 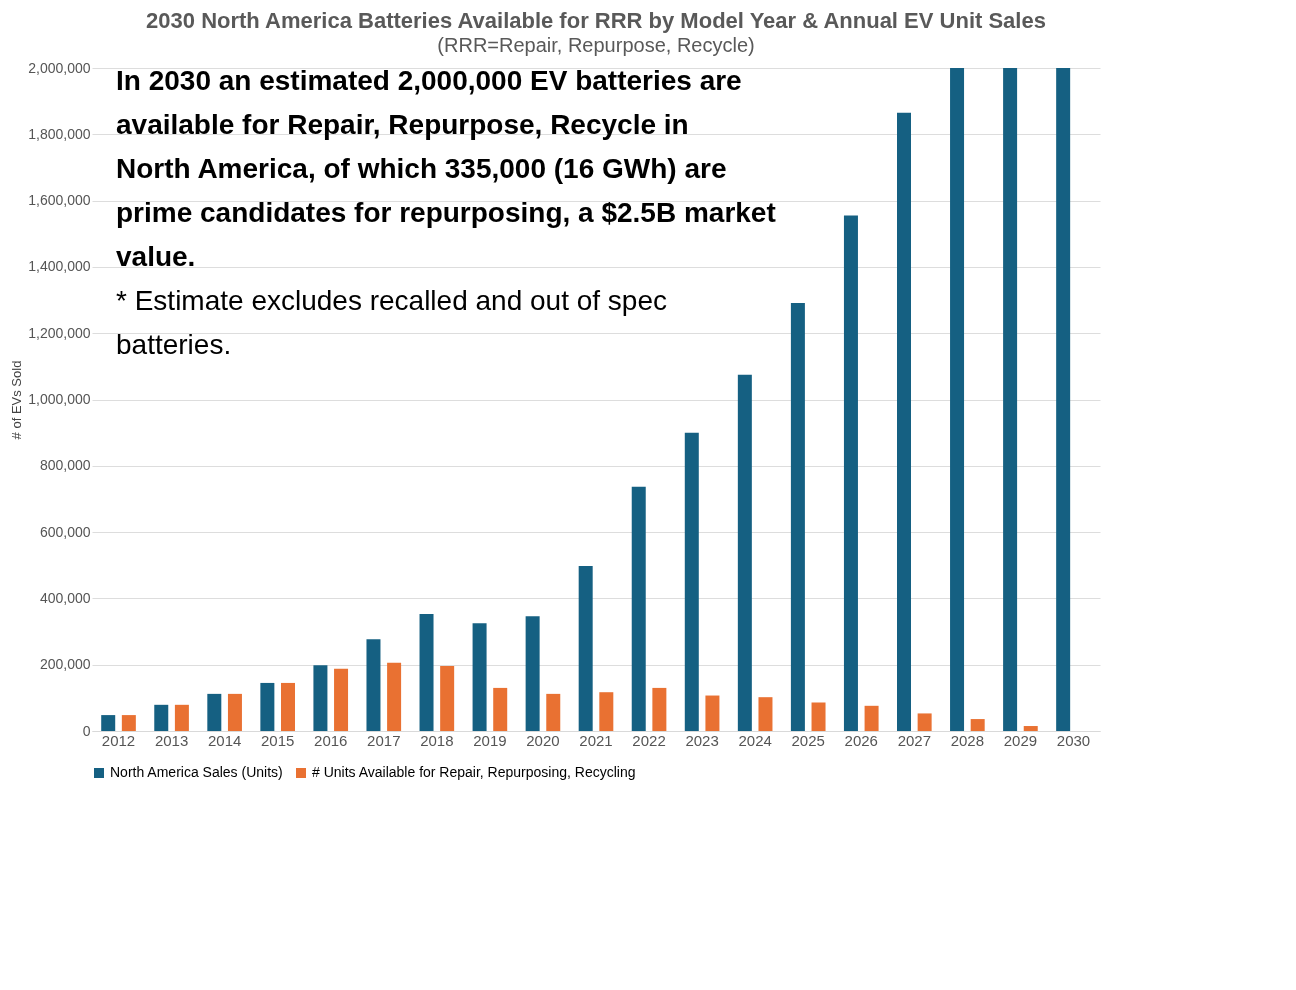 What do you see at coordinates (86, 730) in the screenshot?
I see `y-tick-label: 0` at bounding box center [86, 730].